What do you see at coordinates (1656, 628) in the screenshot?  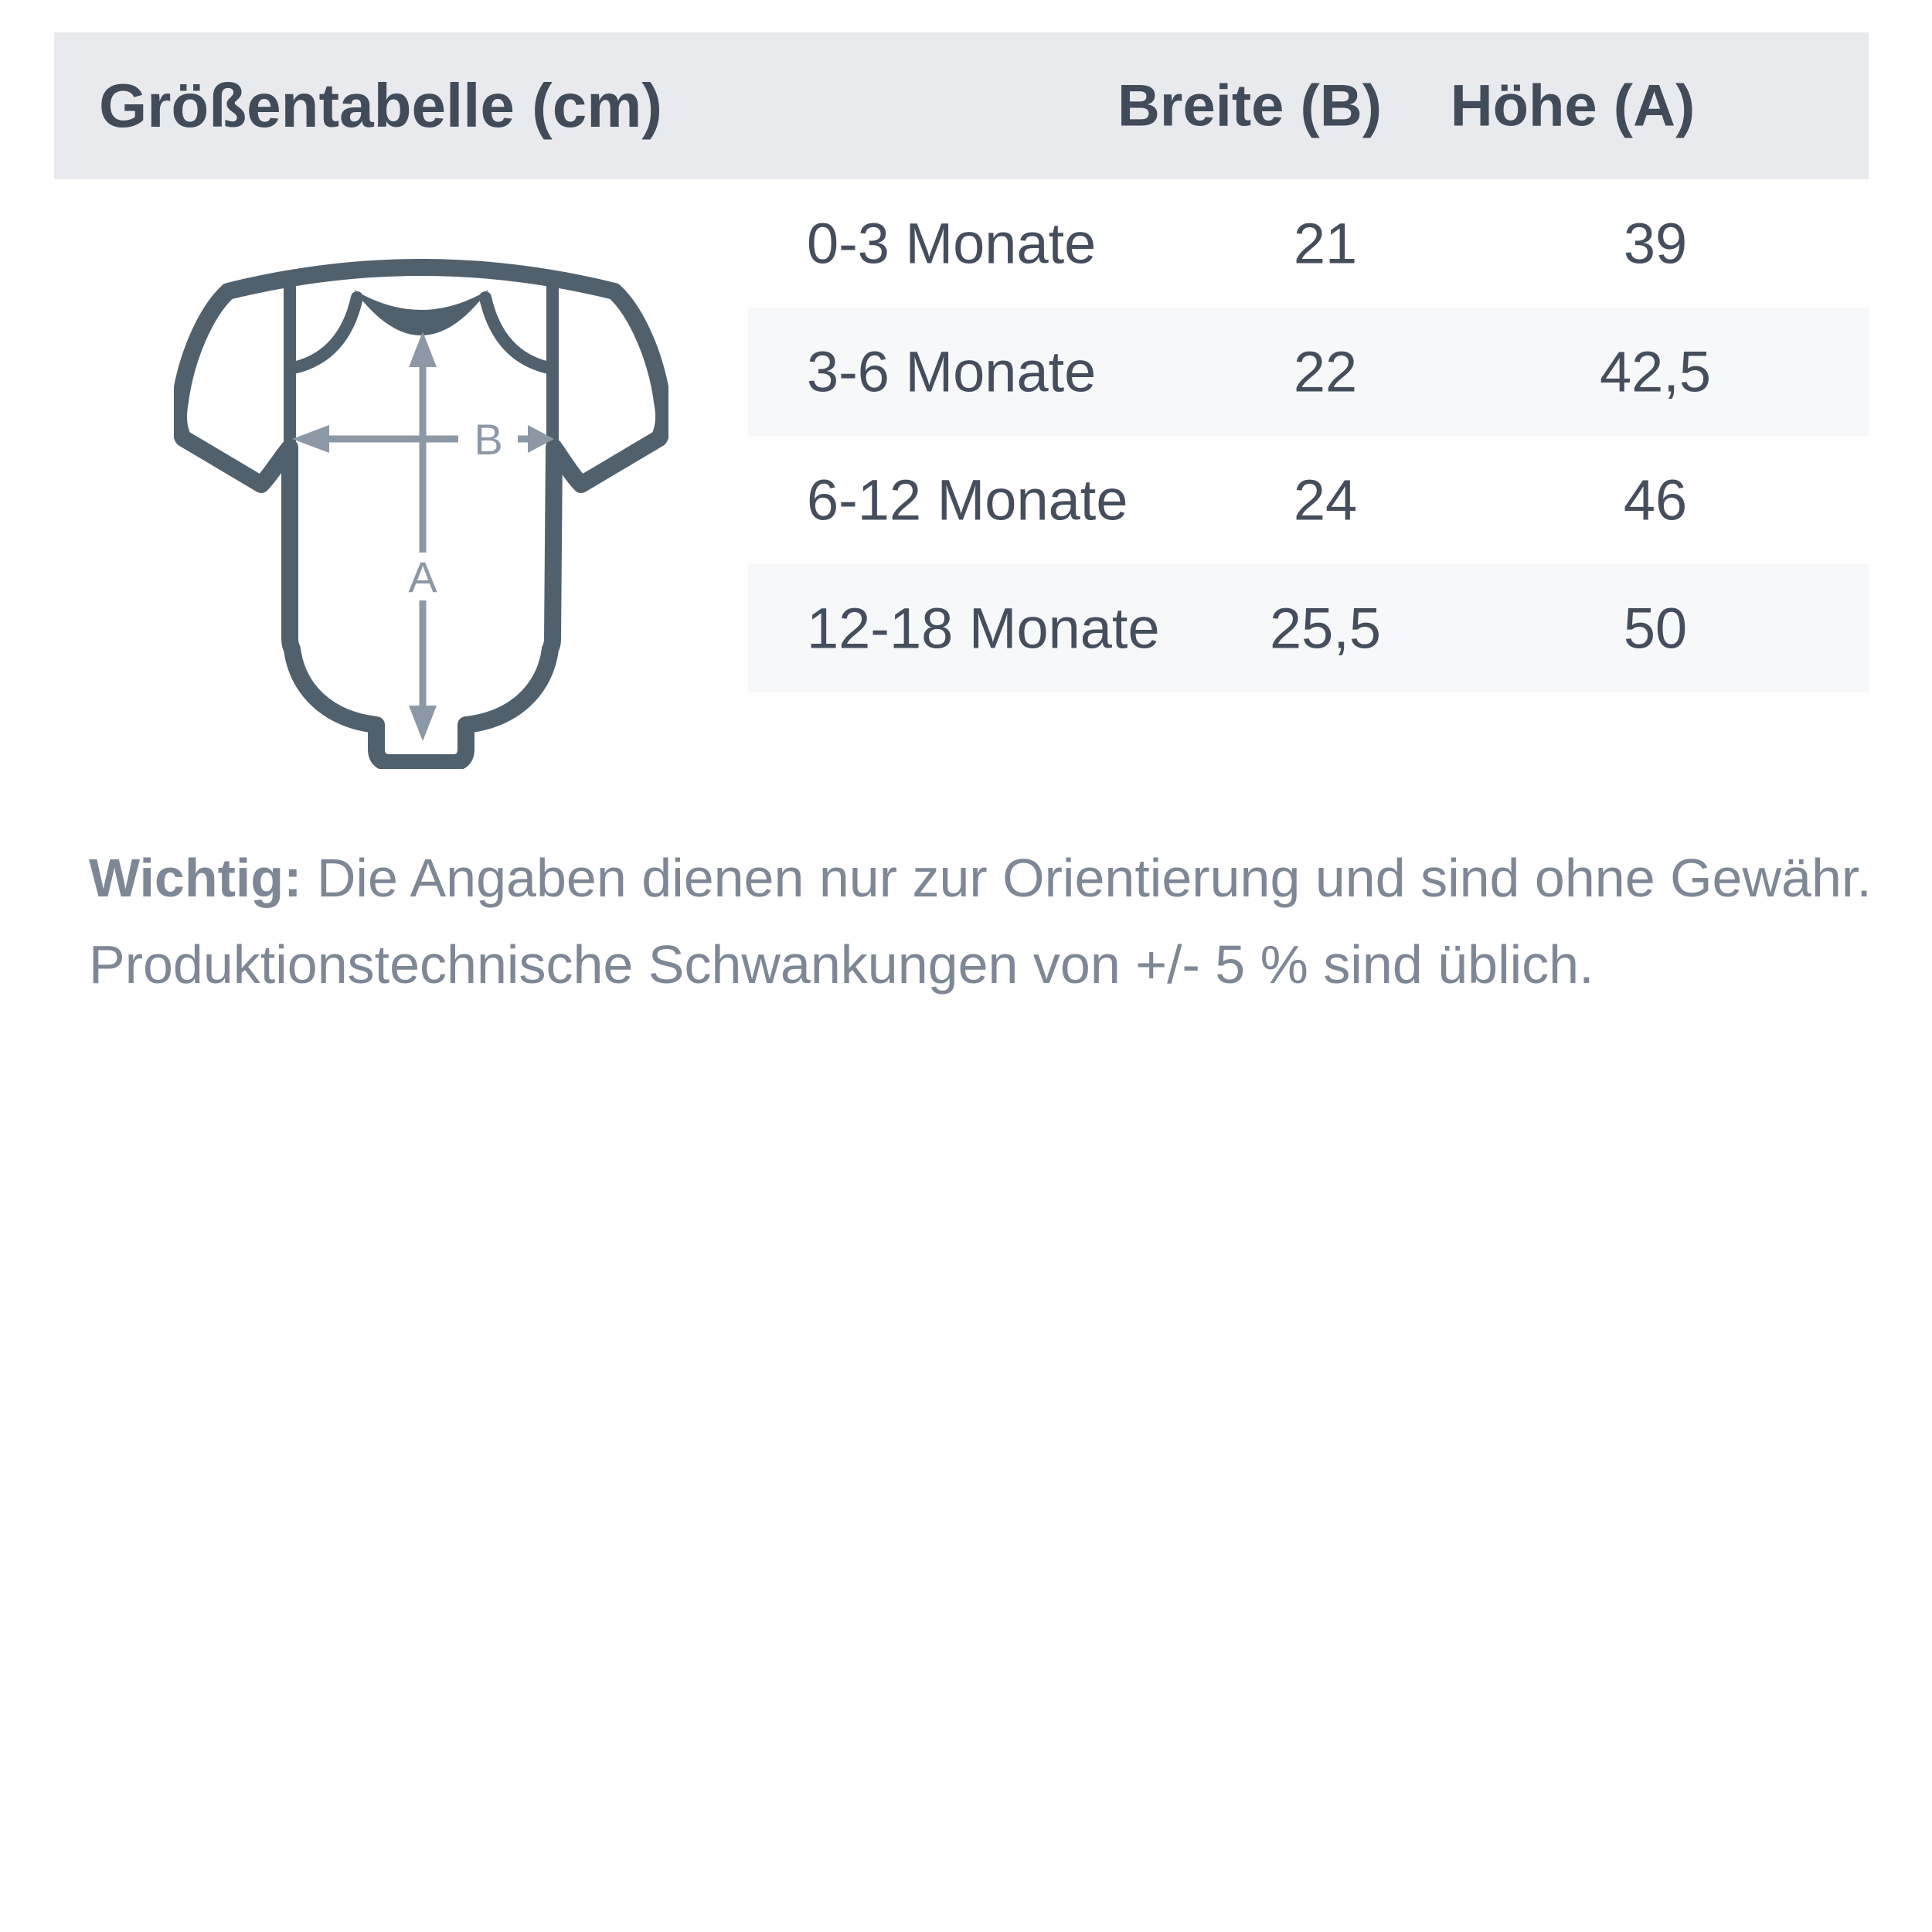 I see `hoehe-value: 50` at bounding box center [1656, 628].